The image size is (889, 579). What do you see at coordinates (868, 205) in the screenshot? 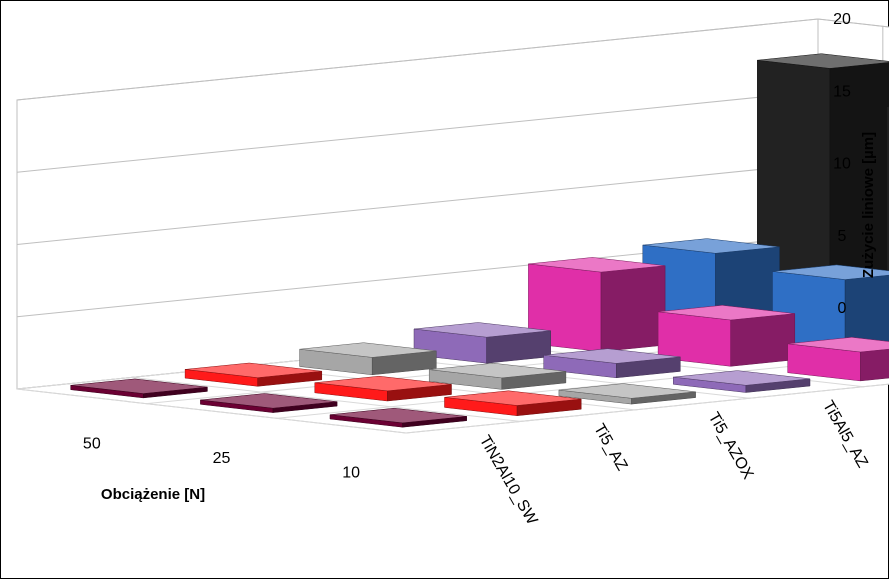
I see `y-axis-title: Zużycie liniowe [µm]` at bounding box center [868, 205].